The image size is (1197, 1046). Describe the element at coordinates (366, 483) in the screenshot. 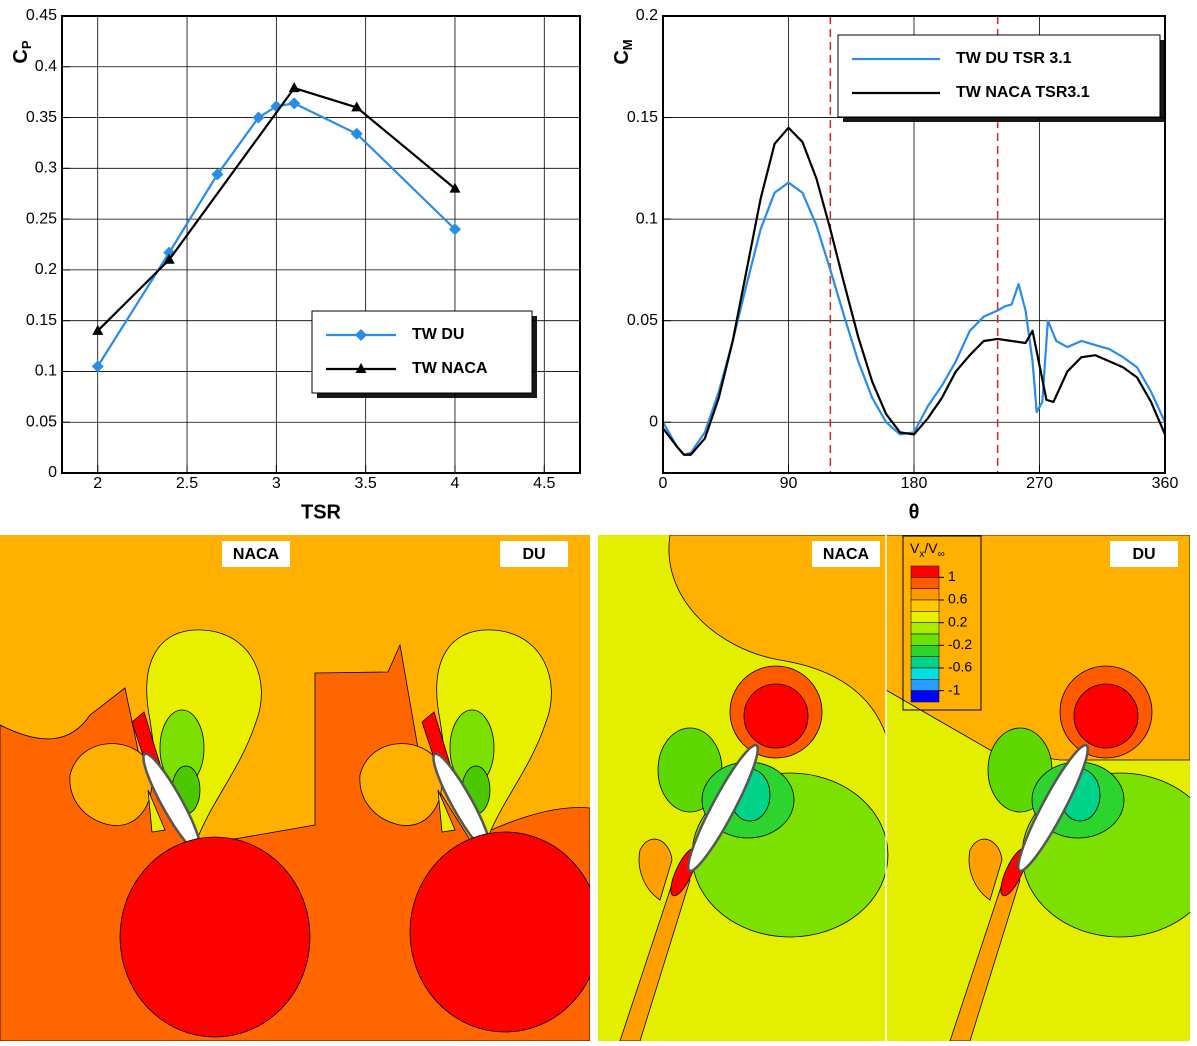

I see `x-tick-label: 3.5` at that location.